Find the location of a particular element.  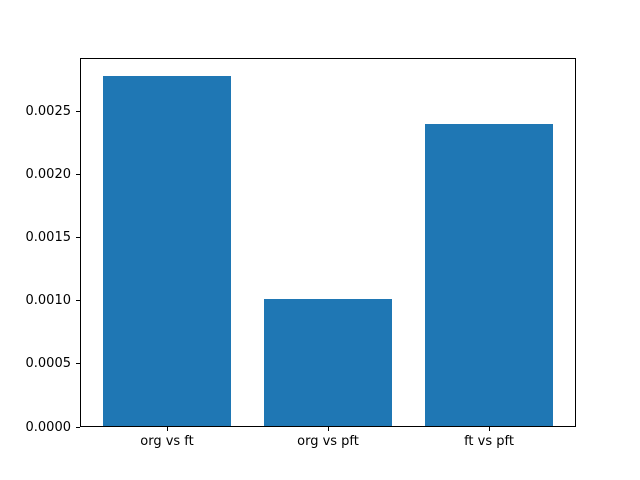

y-tick-label: 0.0015 is located at coordinates (48, 237).